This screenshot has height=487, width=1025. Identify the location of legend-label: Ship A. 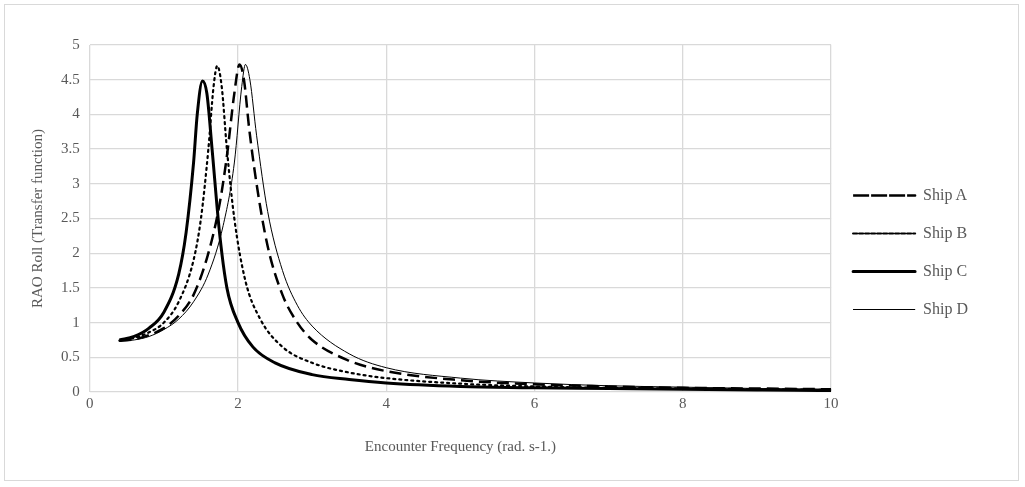
(945, 194).